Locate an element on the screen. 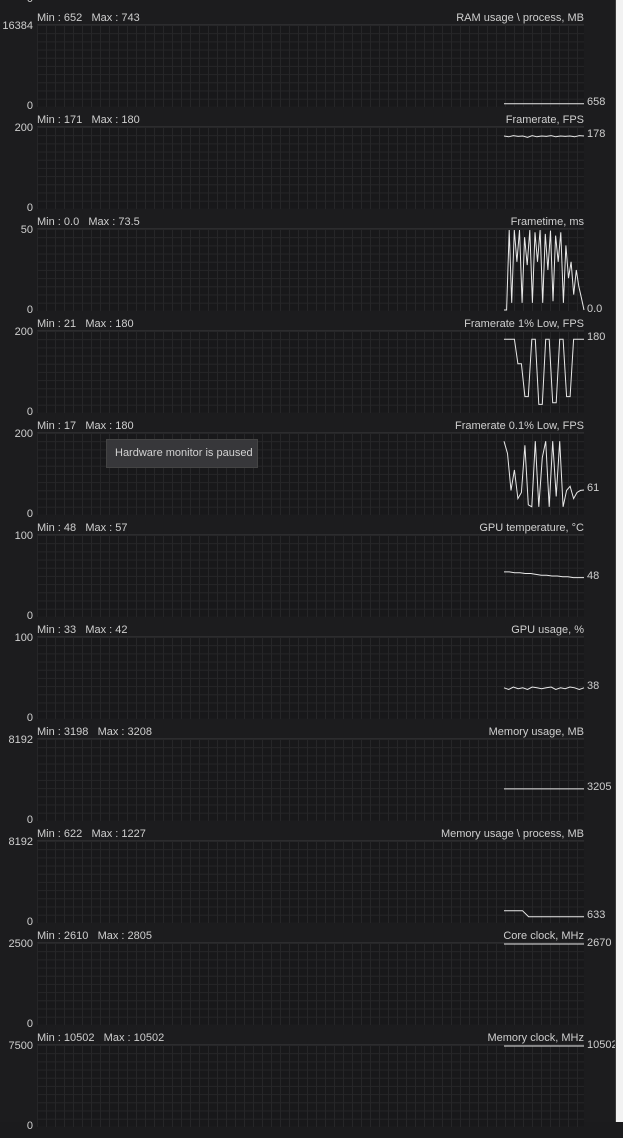 Image resolution: width=623 pixels, height=1138 pixels. current-value-label: 180 is located at coordinates (596, 337).